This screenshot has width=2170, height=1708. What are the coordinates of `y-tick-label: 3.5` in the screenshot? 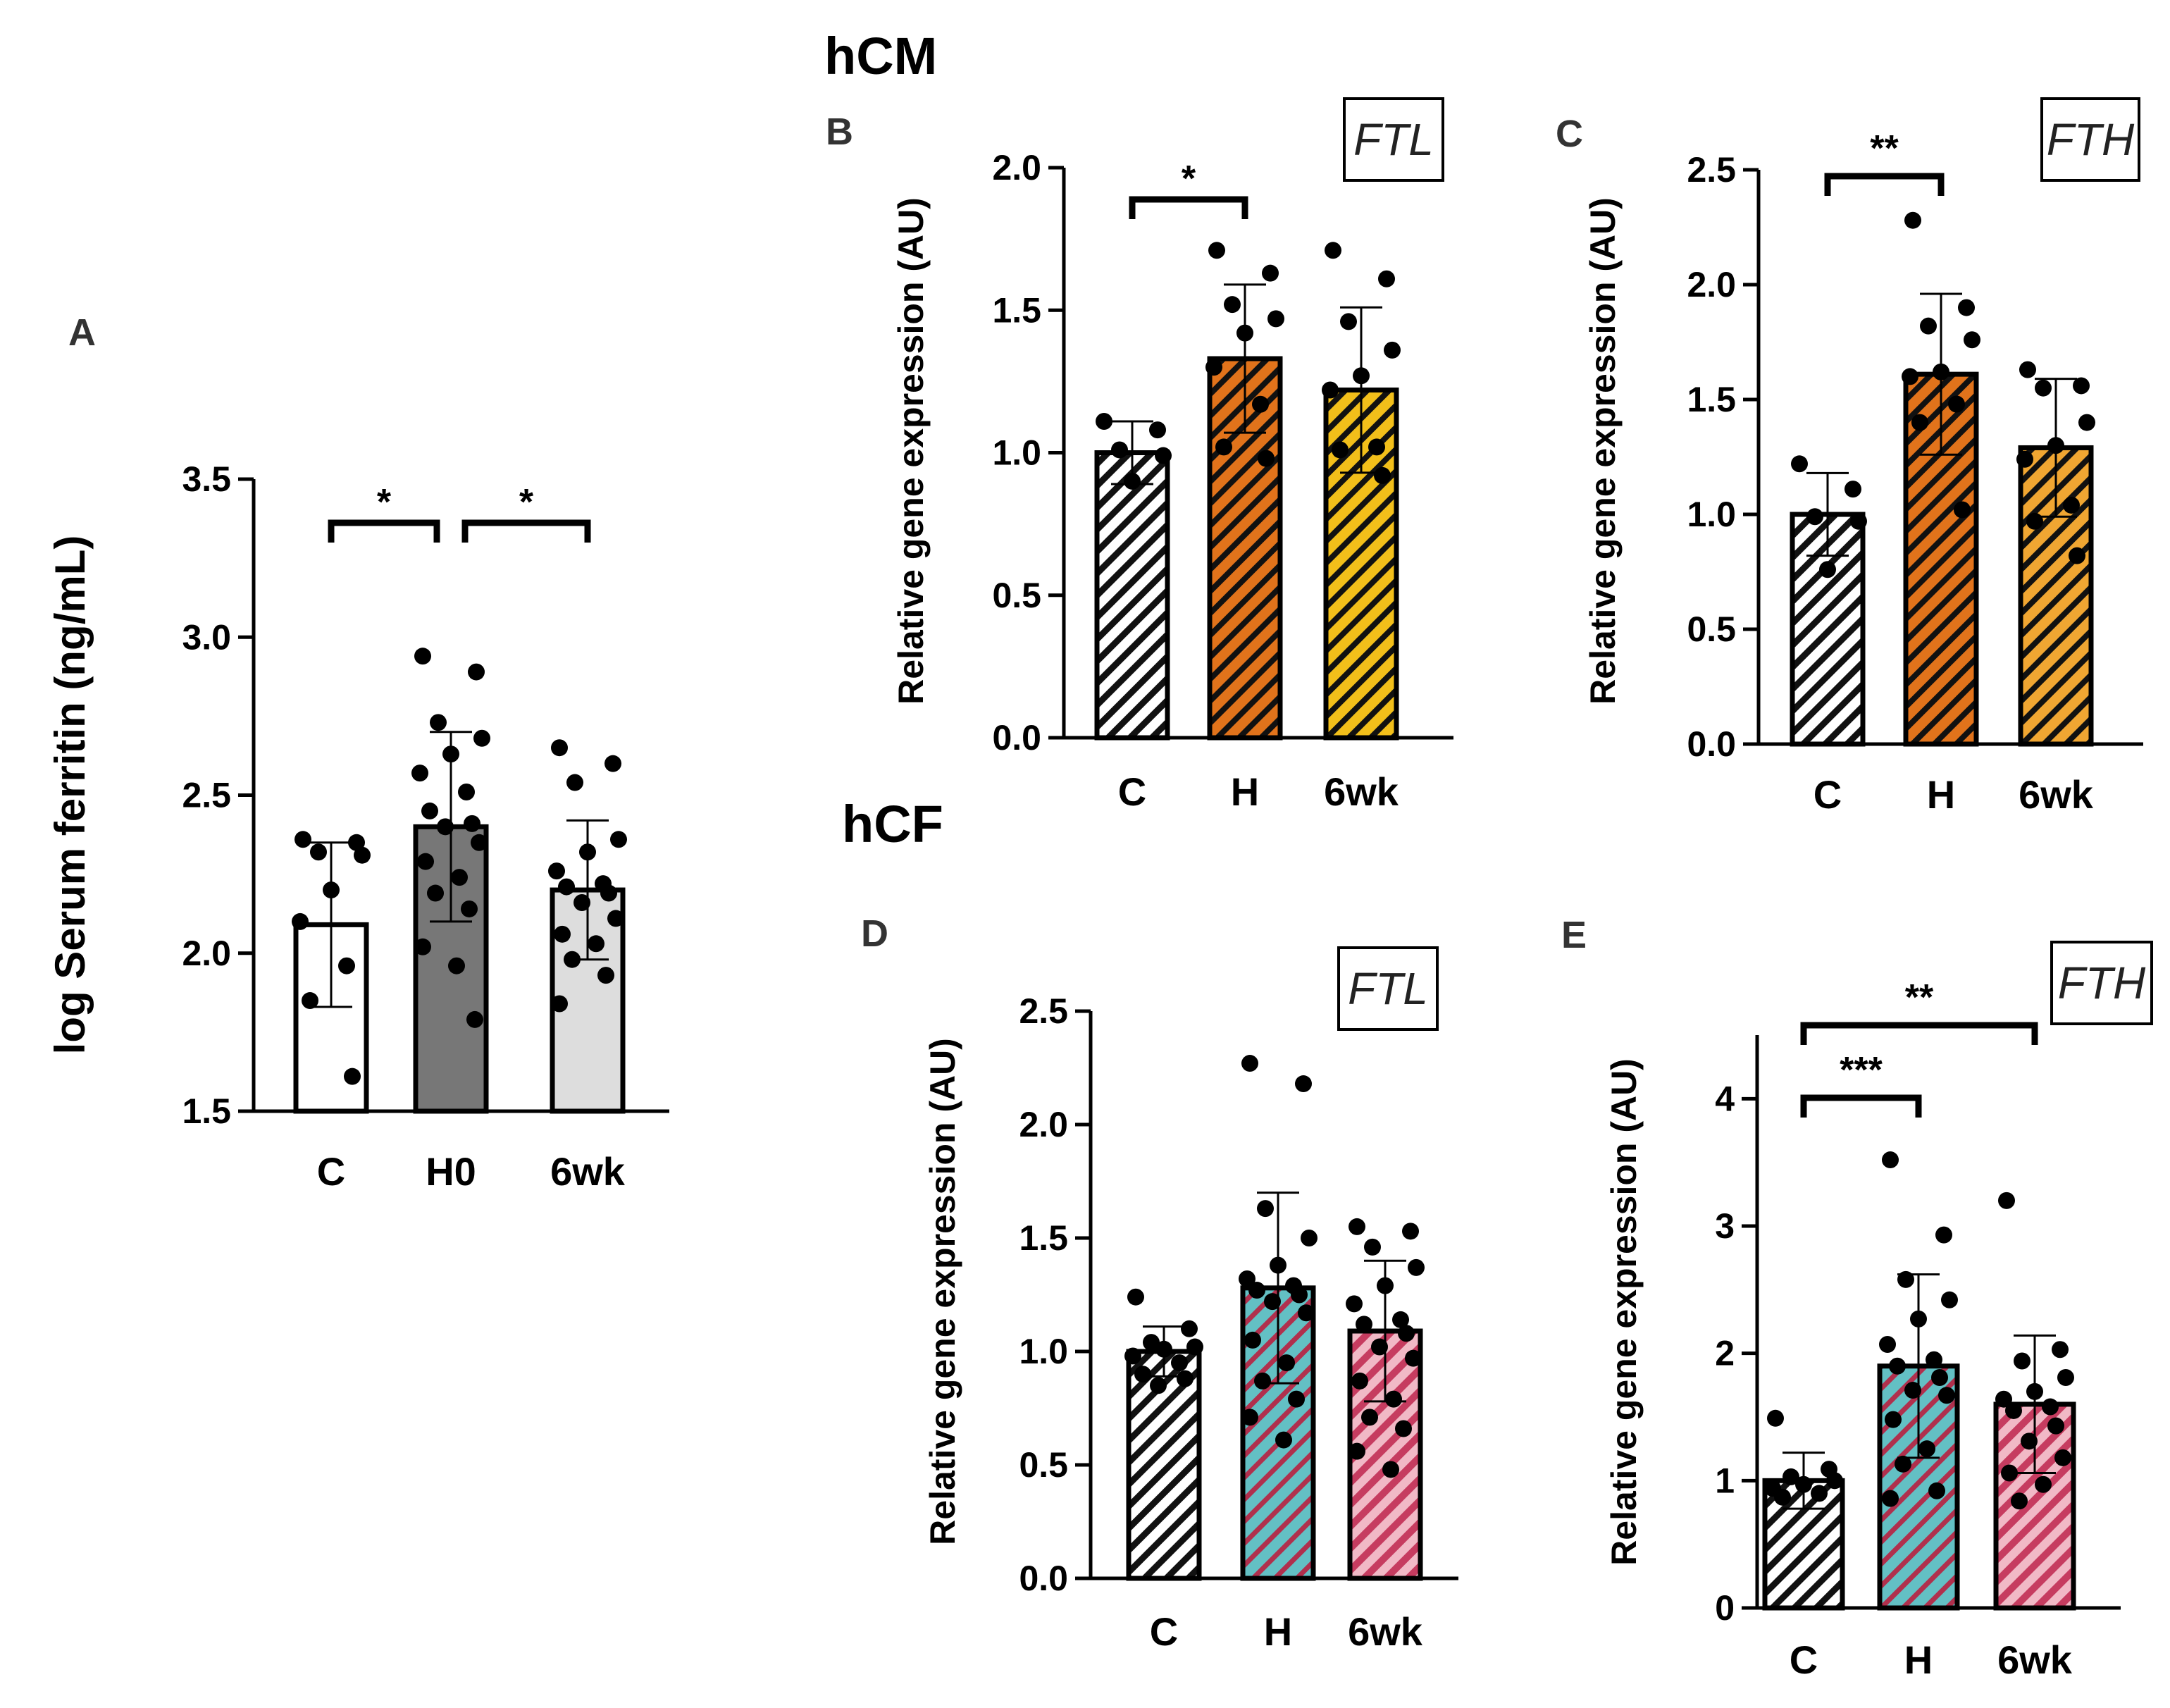 It's located at (207, 479).